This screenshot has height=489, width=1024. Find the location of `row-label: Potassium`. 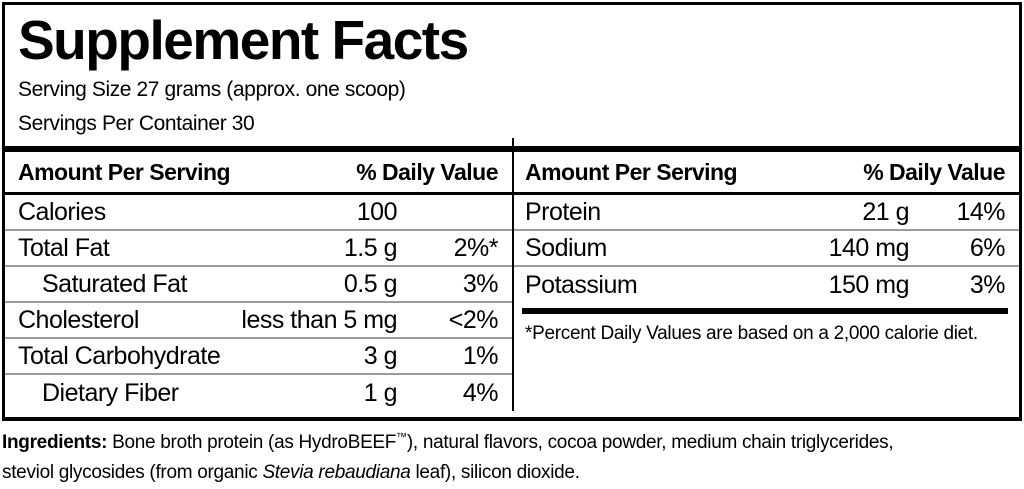

row-label: Potassium is located at coordinates (581, 284).